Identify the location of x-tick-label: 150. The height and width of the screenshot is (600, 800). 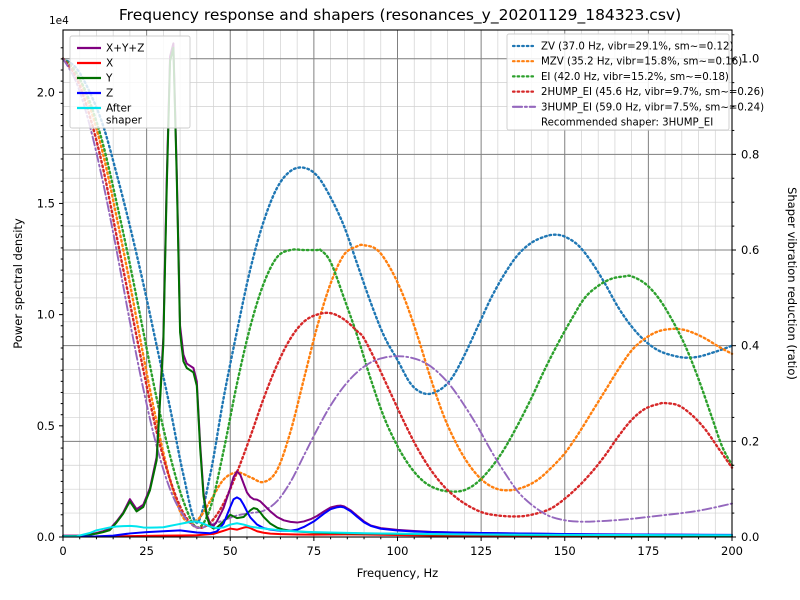
(565, 551).